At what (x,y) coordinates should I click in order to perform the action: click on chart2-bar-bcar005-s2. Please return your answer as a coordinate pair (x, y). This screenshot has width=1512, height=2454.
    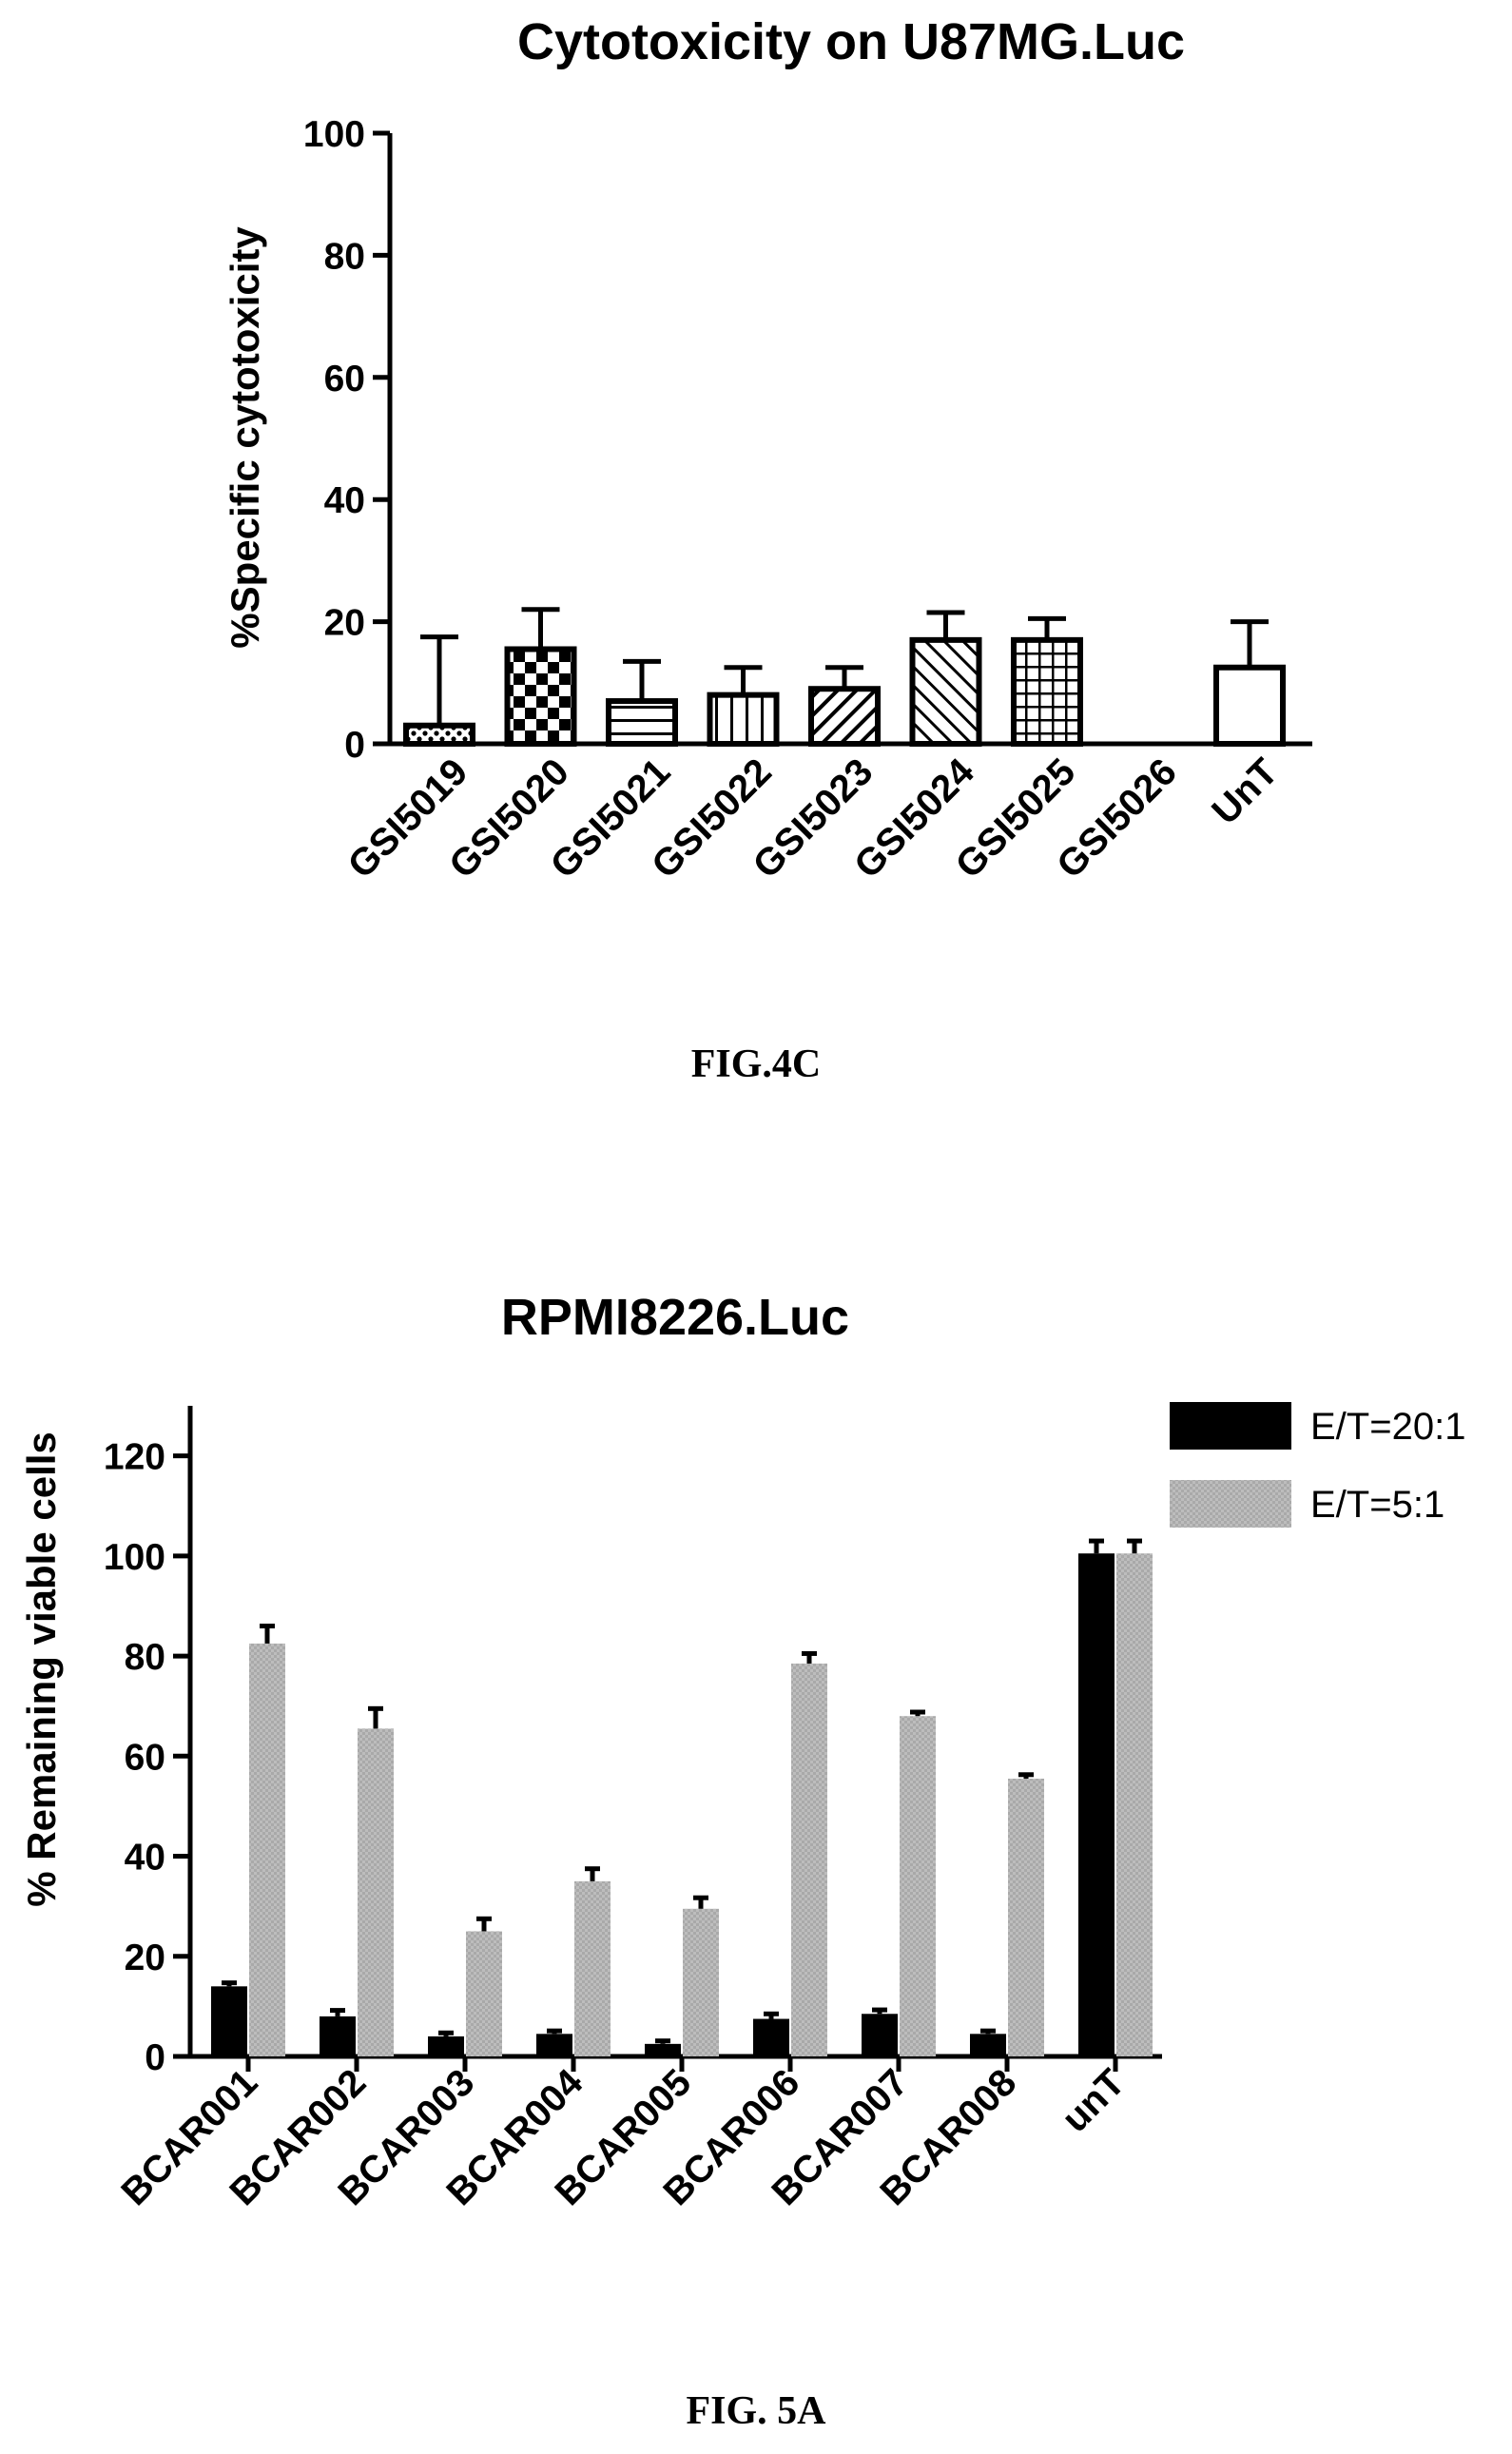
    Looking at the image, I should click on (701, 1982).